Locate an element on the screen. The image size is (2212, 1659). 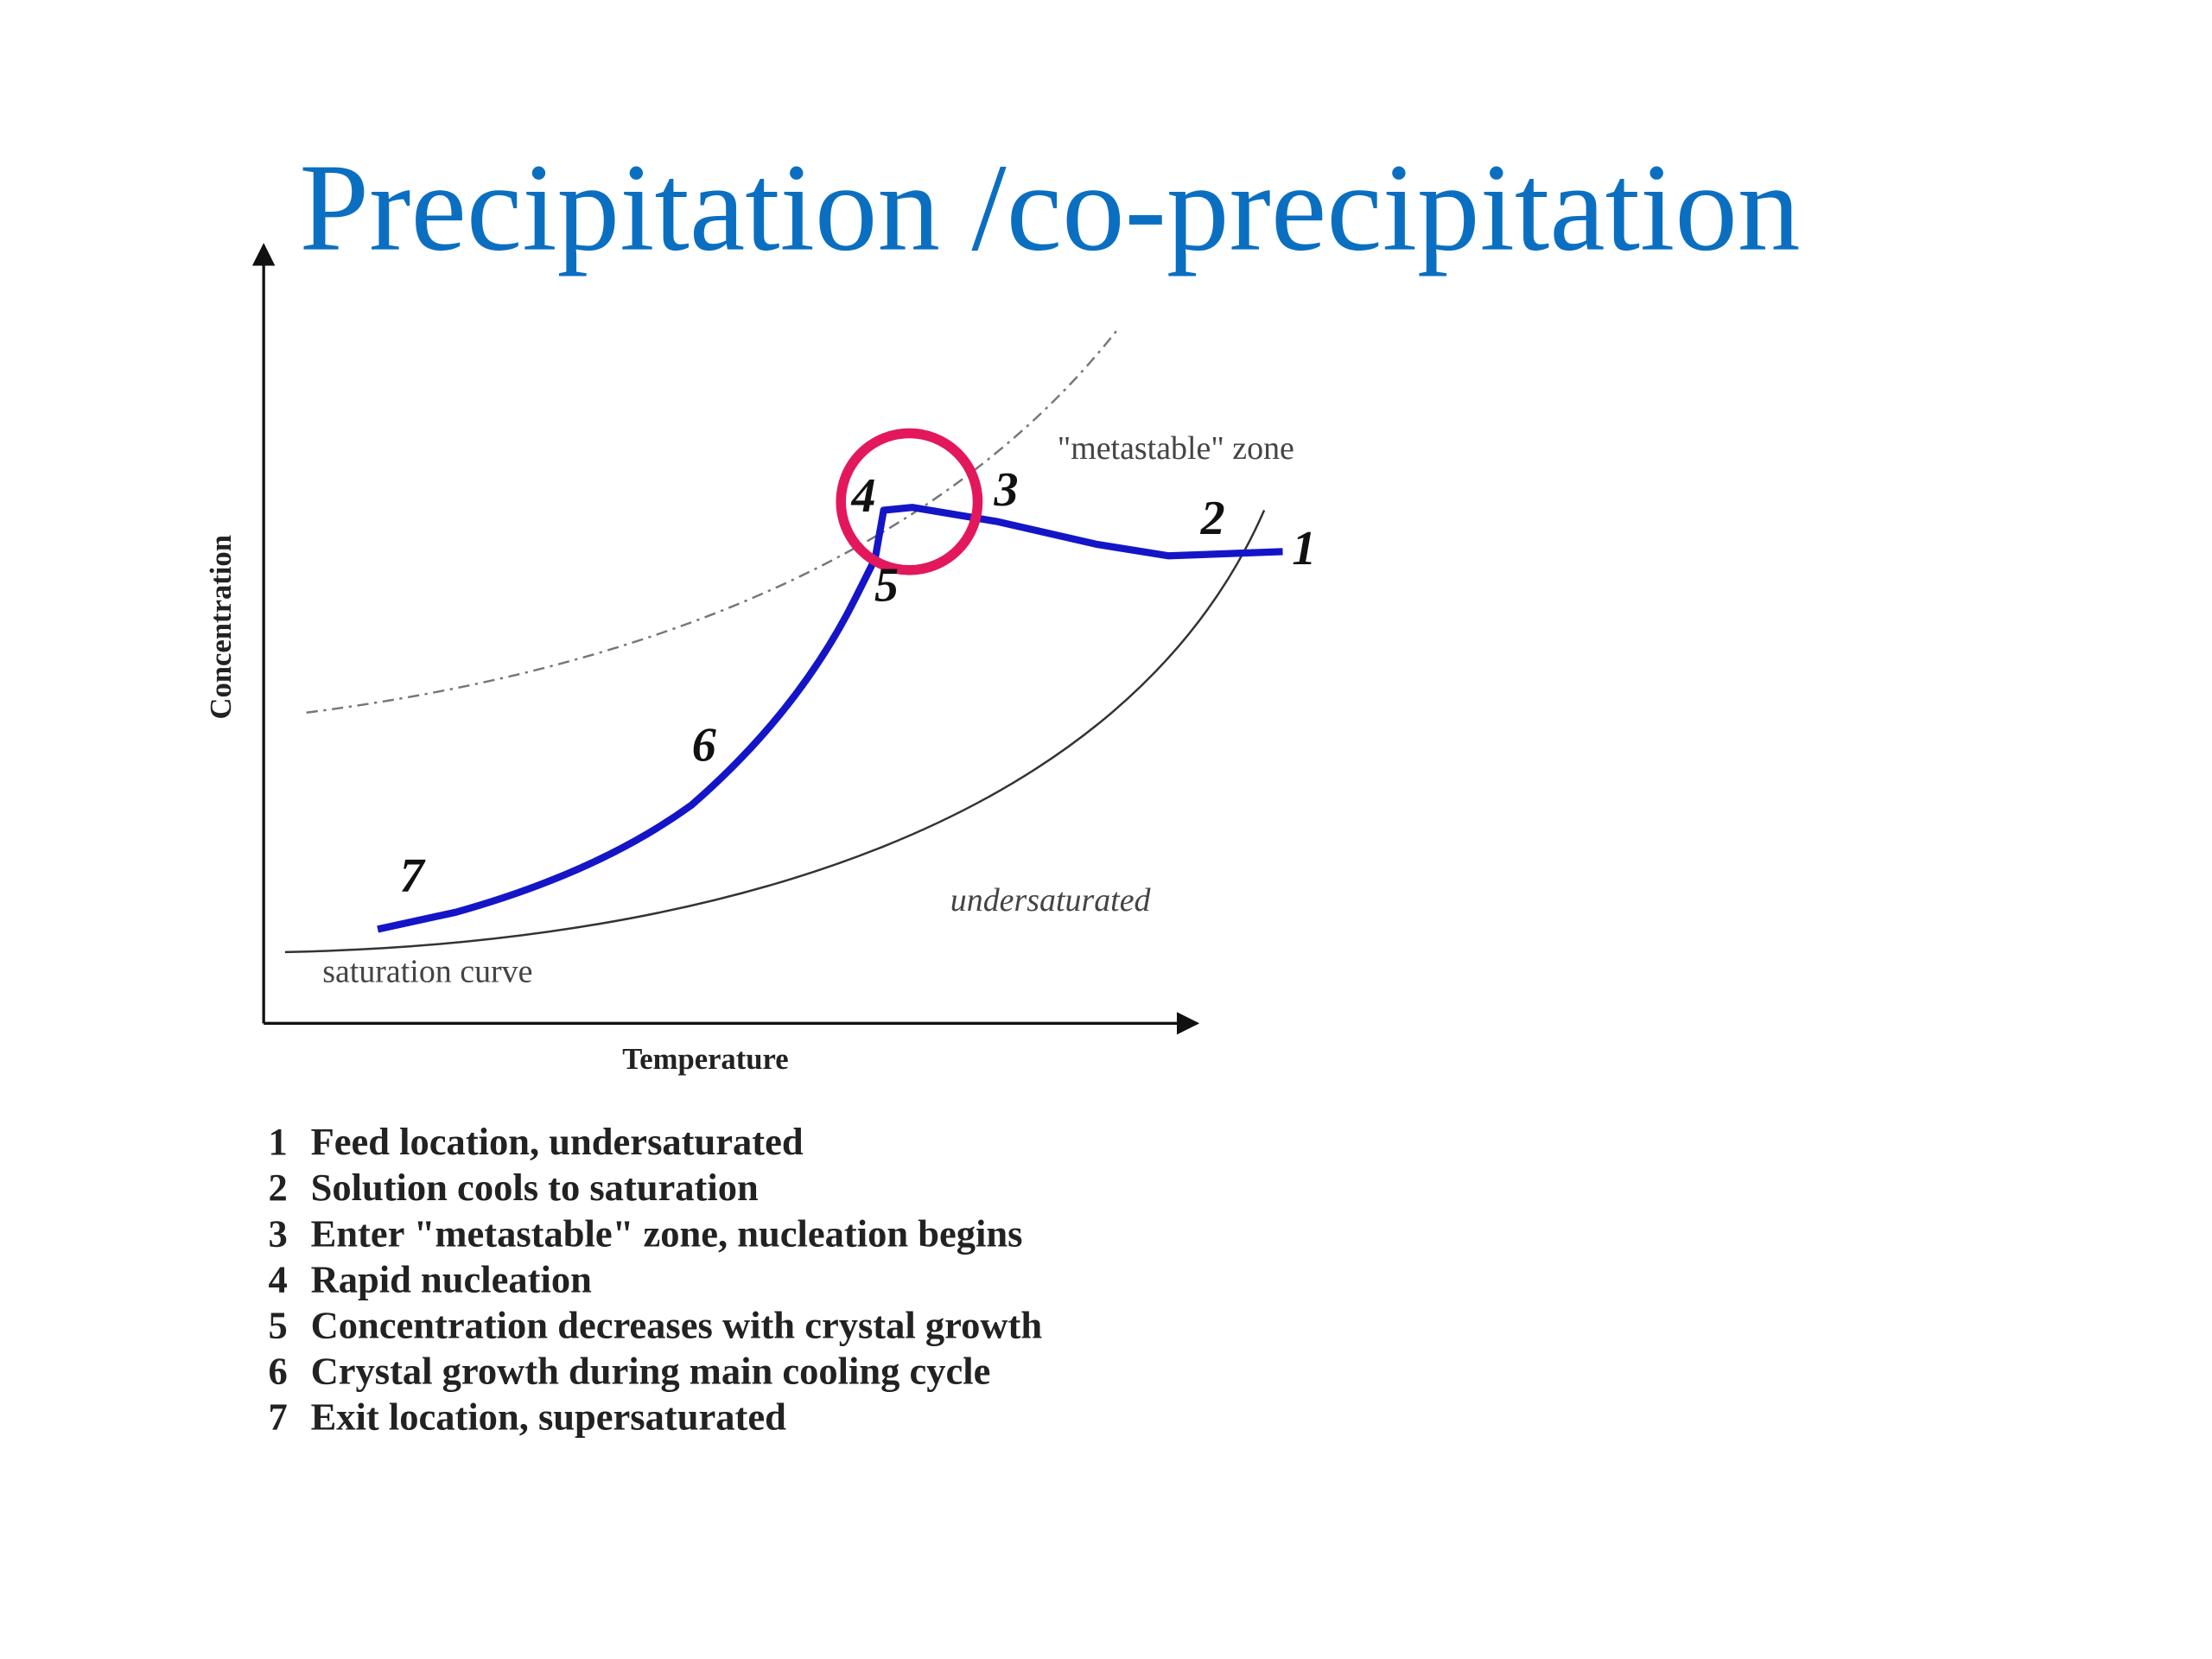
legend-text: Feed location, undersaturated is located at coordinates (557, 1141).